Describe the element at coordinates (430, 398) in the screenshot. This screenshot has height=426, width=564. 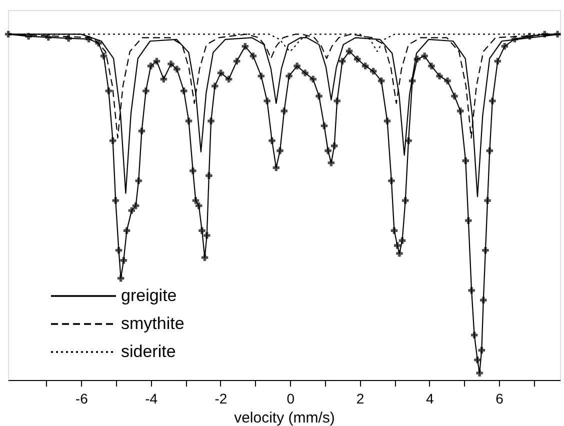
I see `x-tick-label: 4` at that location.